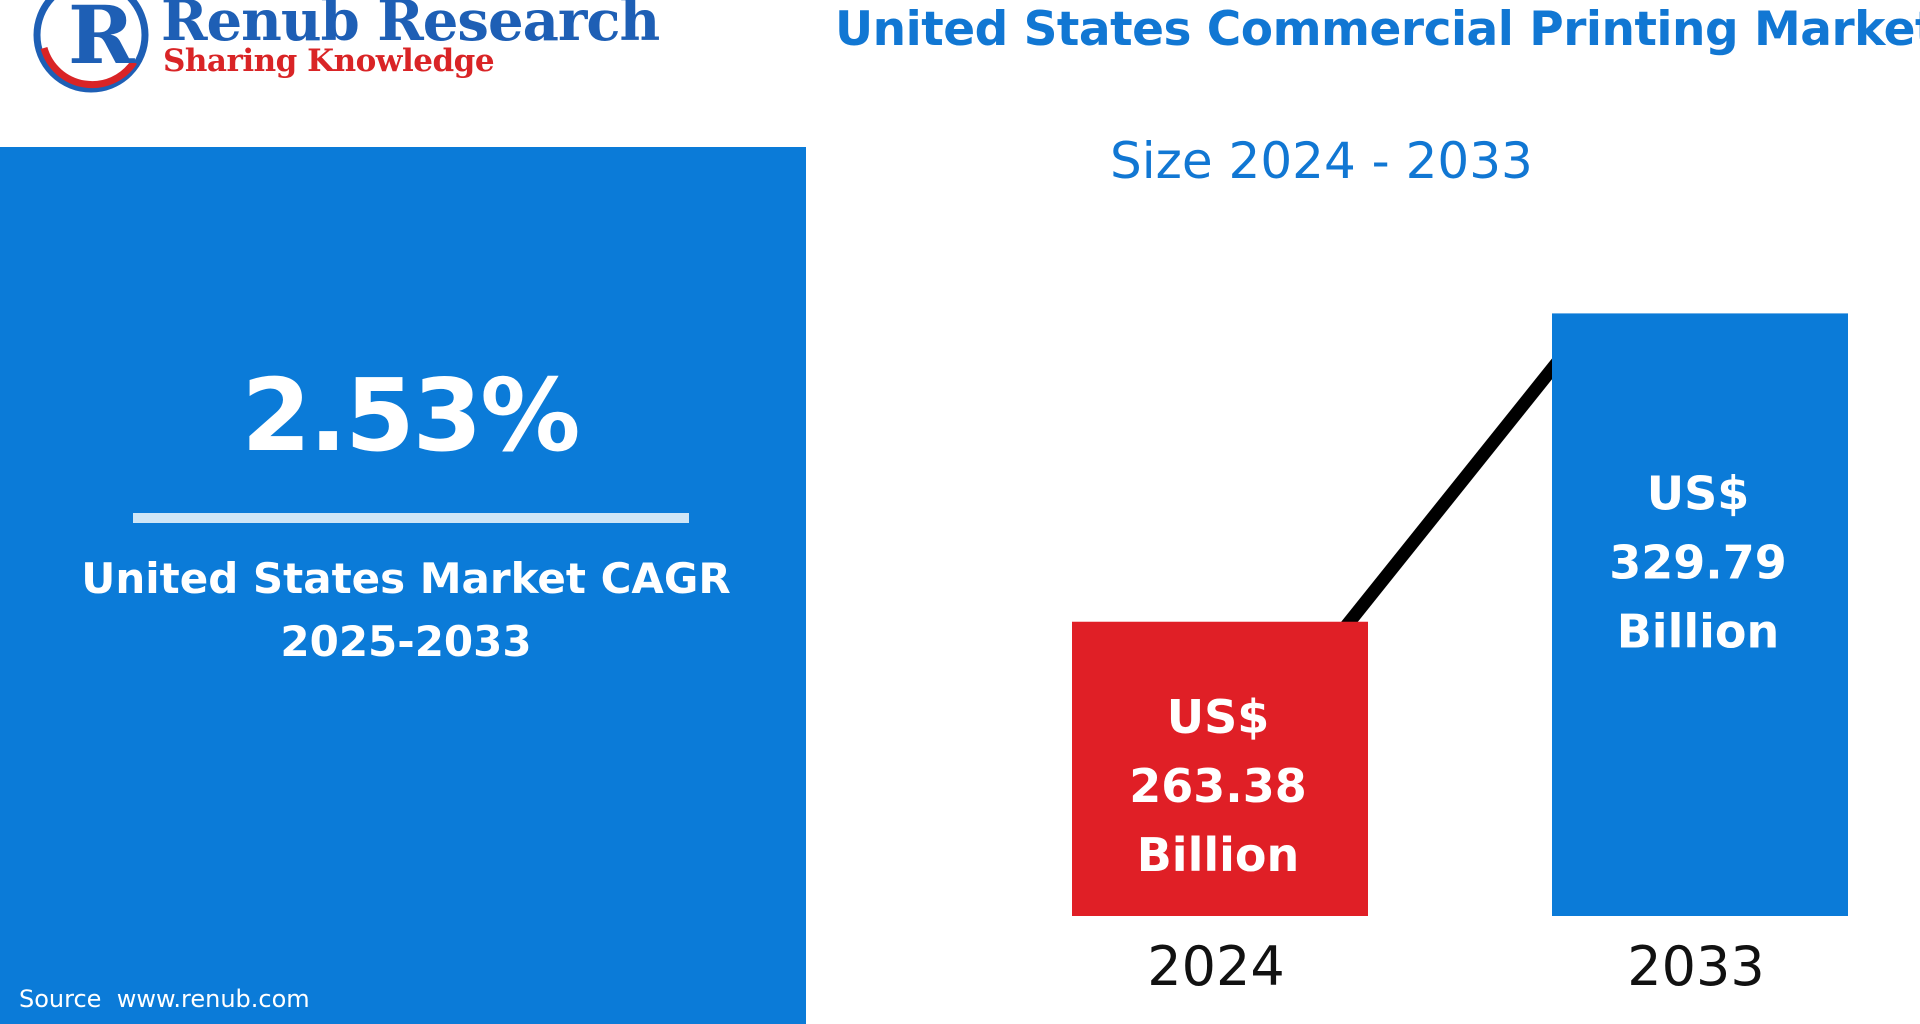  Describe the element at coordinates (1218, 786) in the screenshot. I see `bar-value-label-2024-line-2: 263.38` at that location.